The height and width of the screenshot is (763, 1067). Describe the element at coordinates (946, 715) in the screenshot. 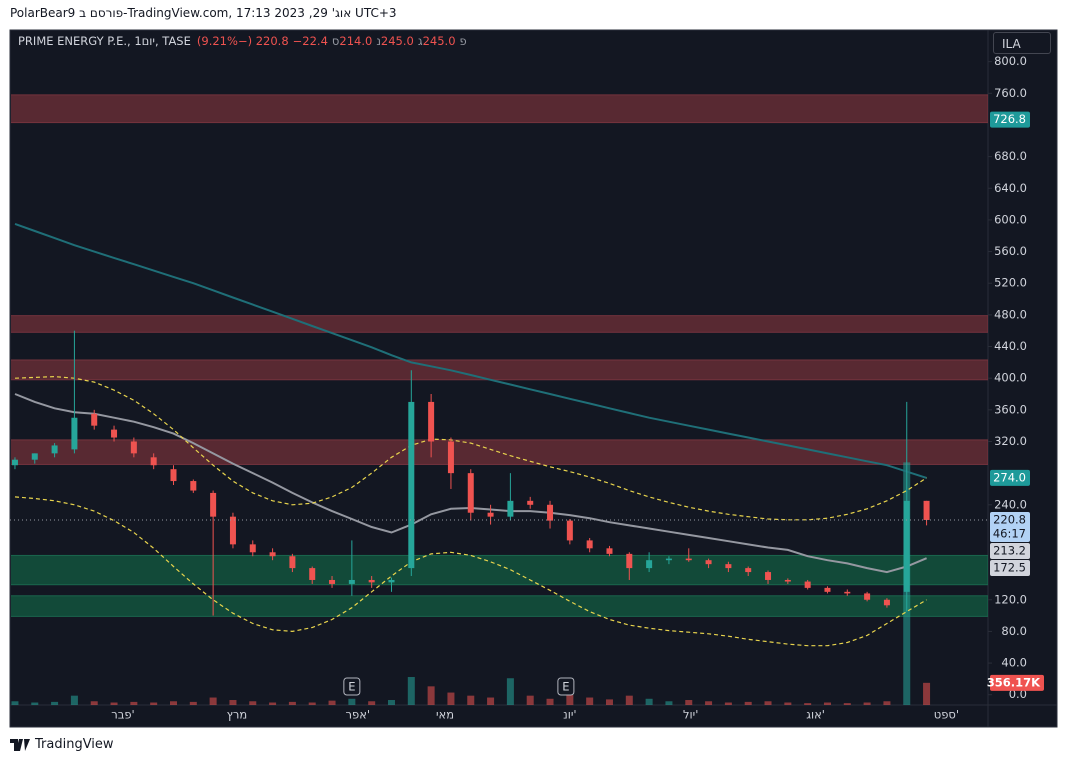

I see `x-tick-label: ספט'` at that location.